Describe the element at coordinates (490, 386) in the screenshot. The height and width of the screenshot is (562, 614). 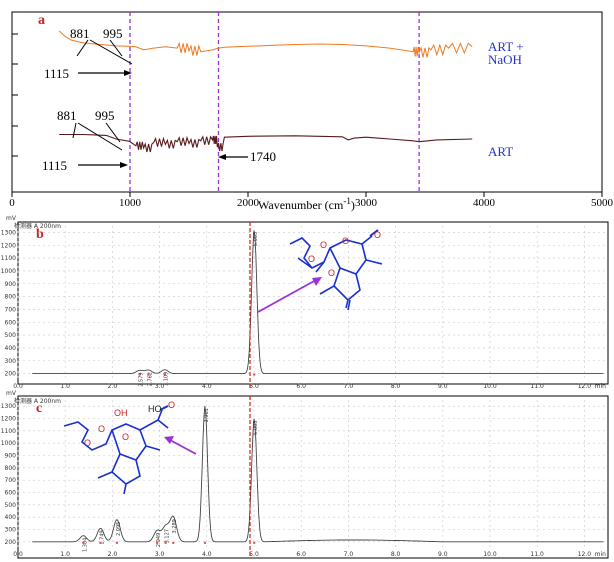
I see `x-tick-label: 10.0` at that location.